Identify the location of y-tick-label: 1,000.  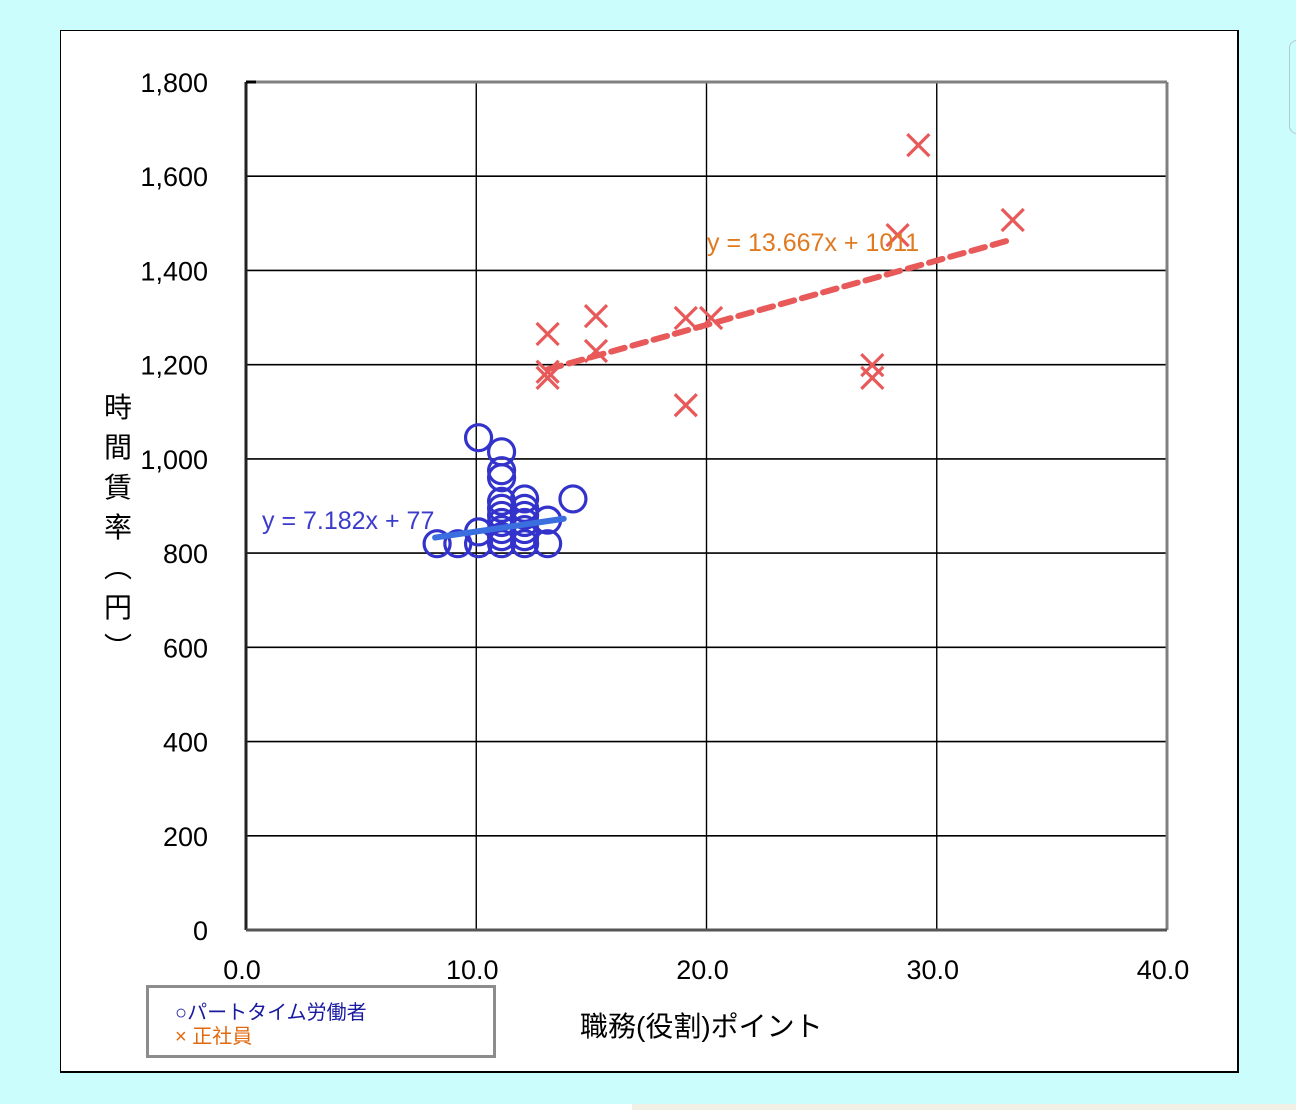
(174, 460).